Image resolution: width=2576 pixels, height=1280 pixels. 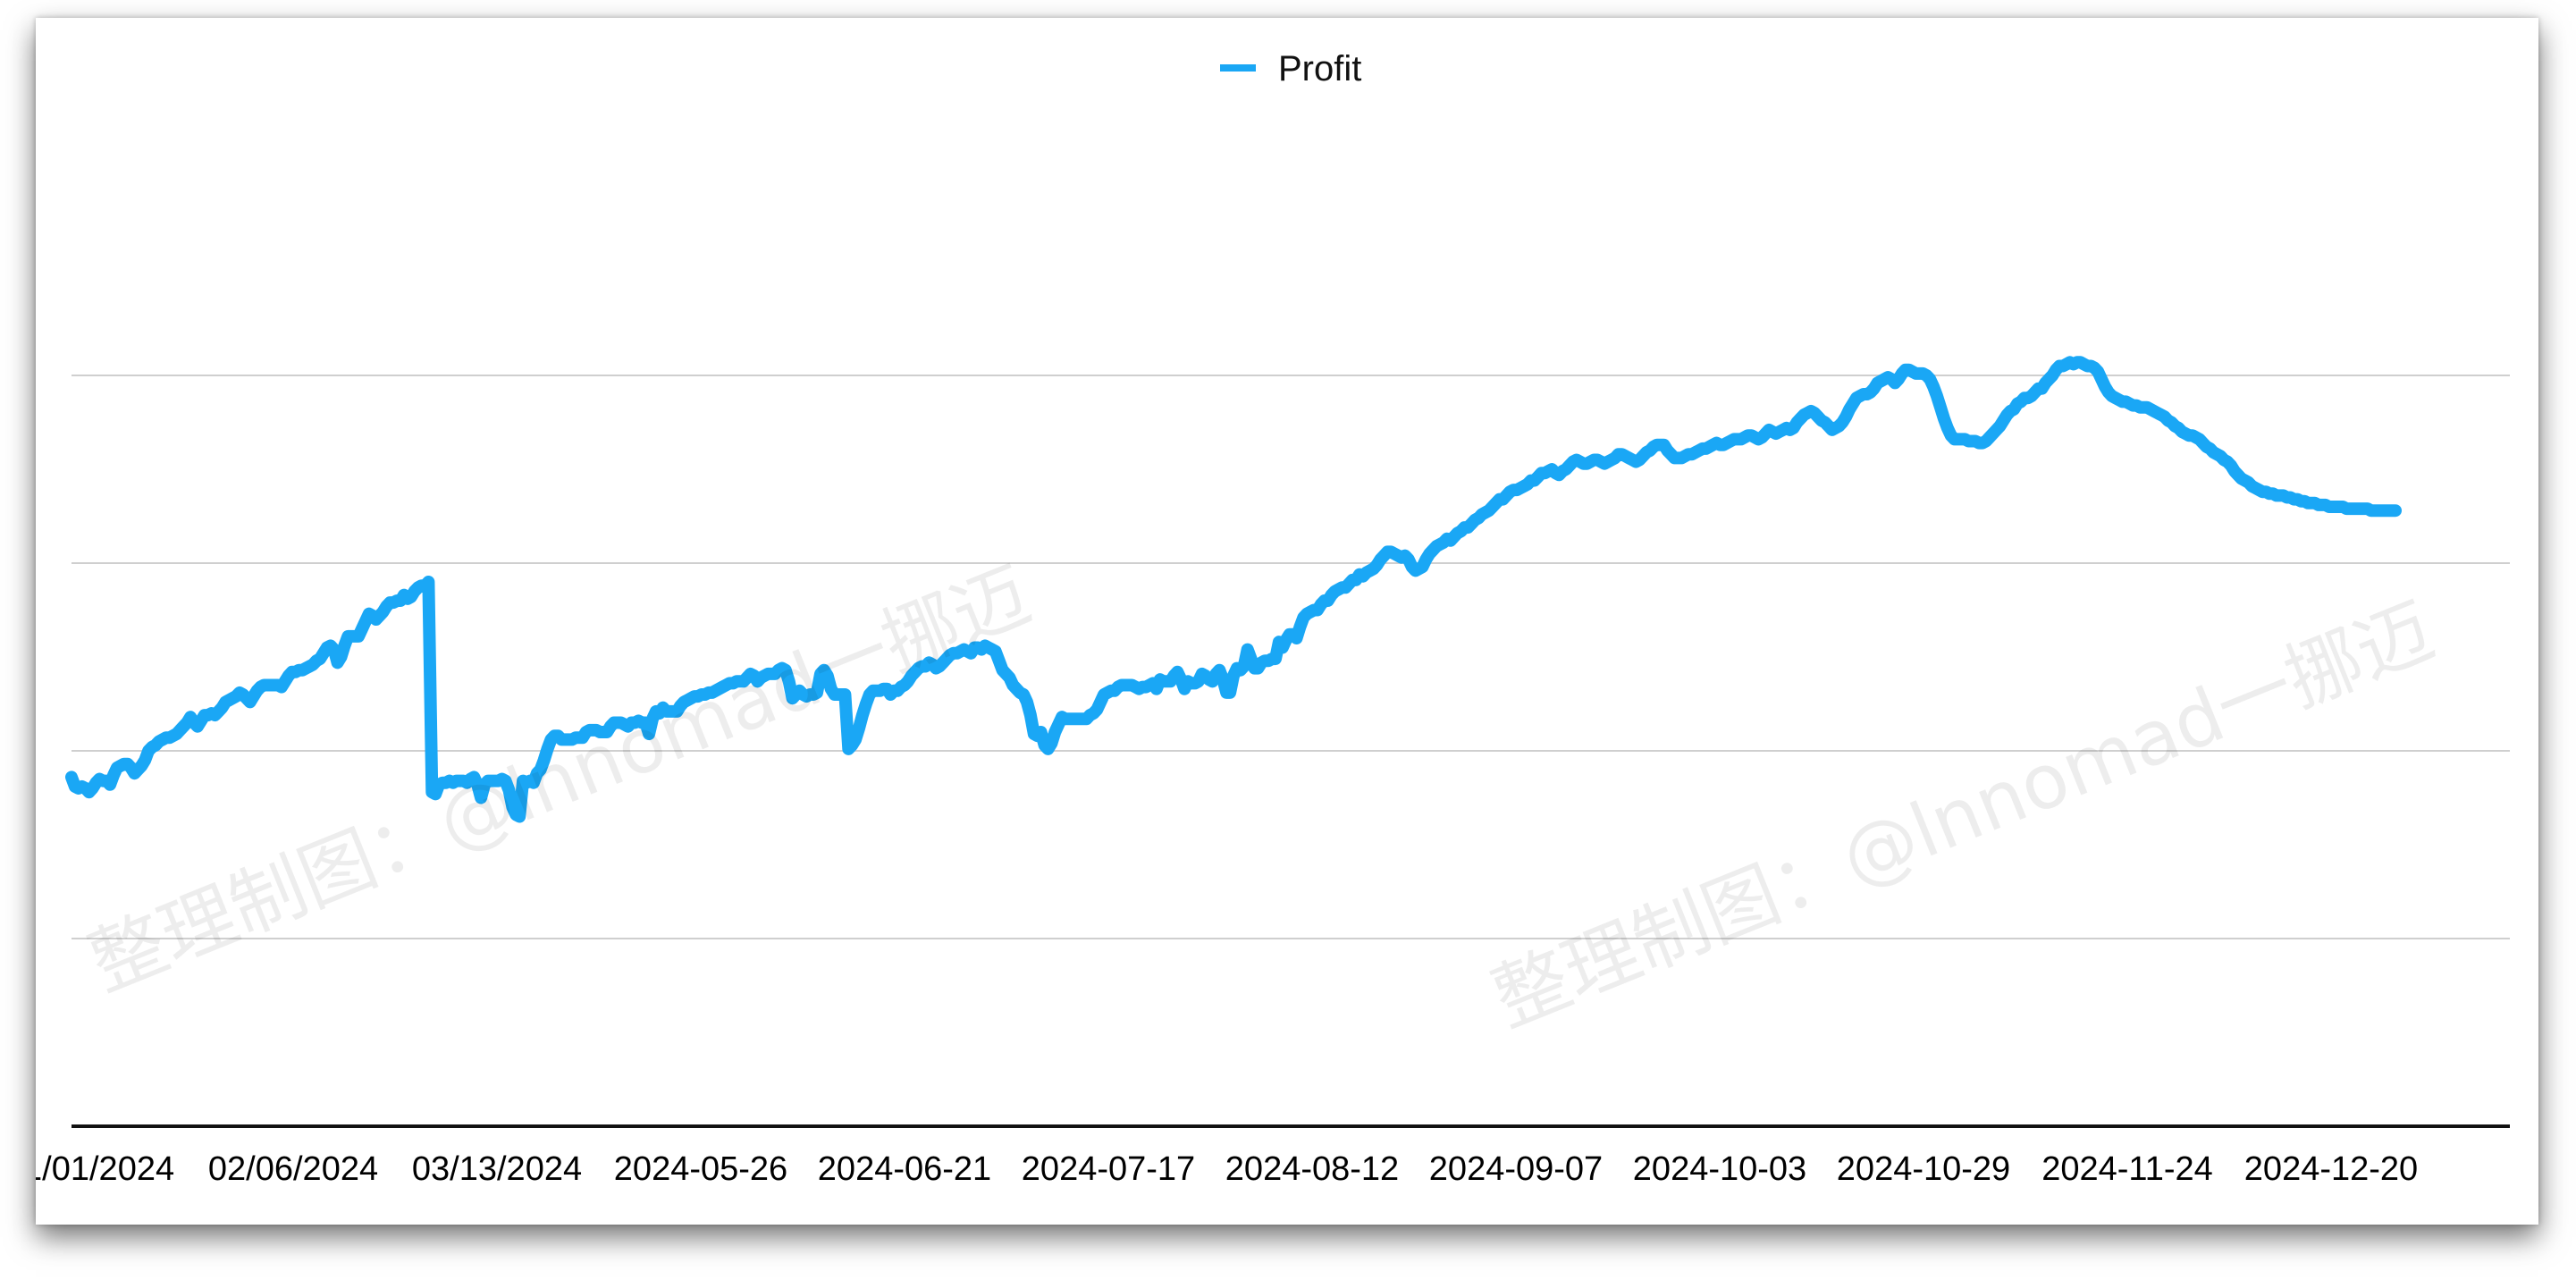 I want to click on x-tick-label-4: 2024-05-26, so click(x=701, y=1169).